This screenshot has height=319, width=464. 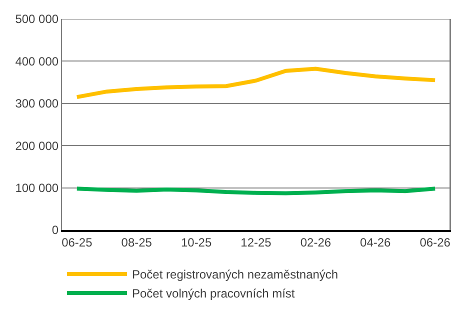 I want to click on y-tick-label: 200 000, so click(x=37, y=145).